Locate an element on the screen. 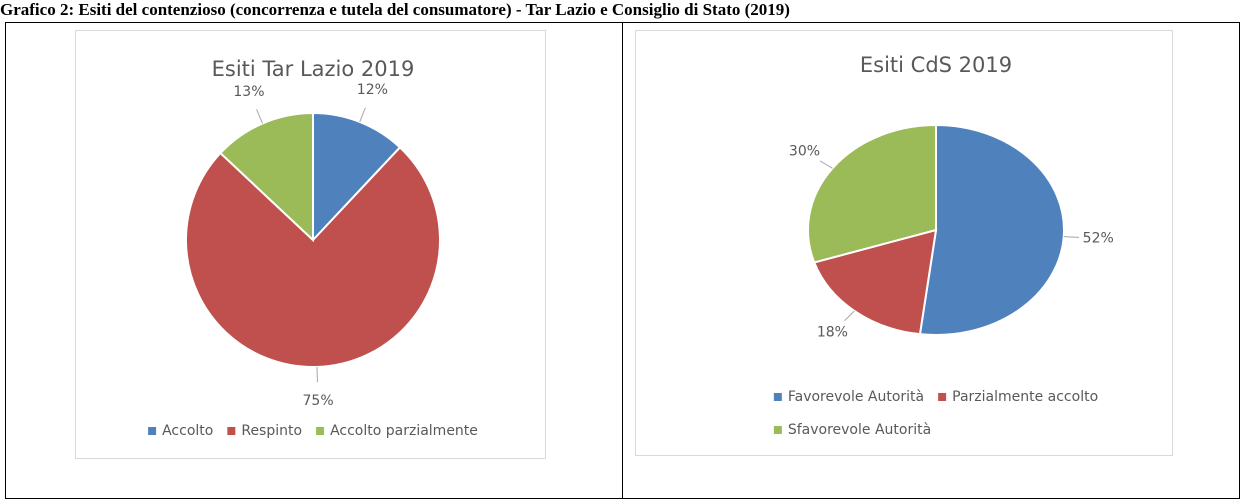 The height and width of the screenshot is (499, 1242). legend-label: Accolto parzialmente is located at coordinates (404, 431).